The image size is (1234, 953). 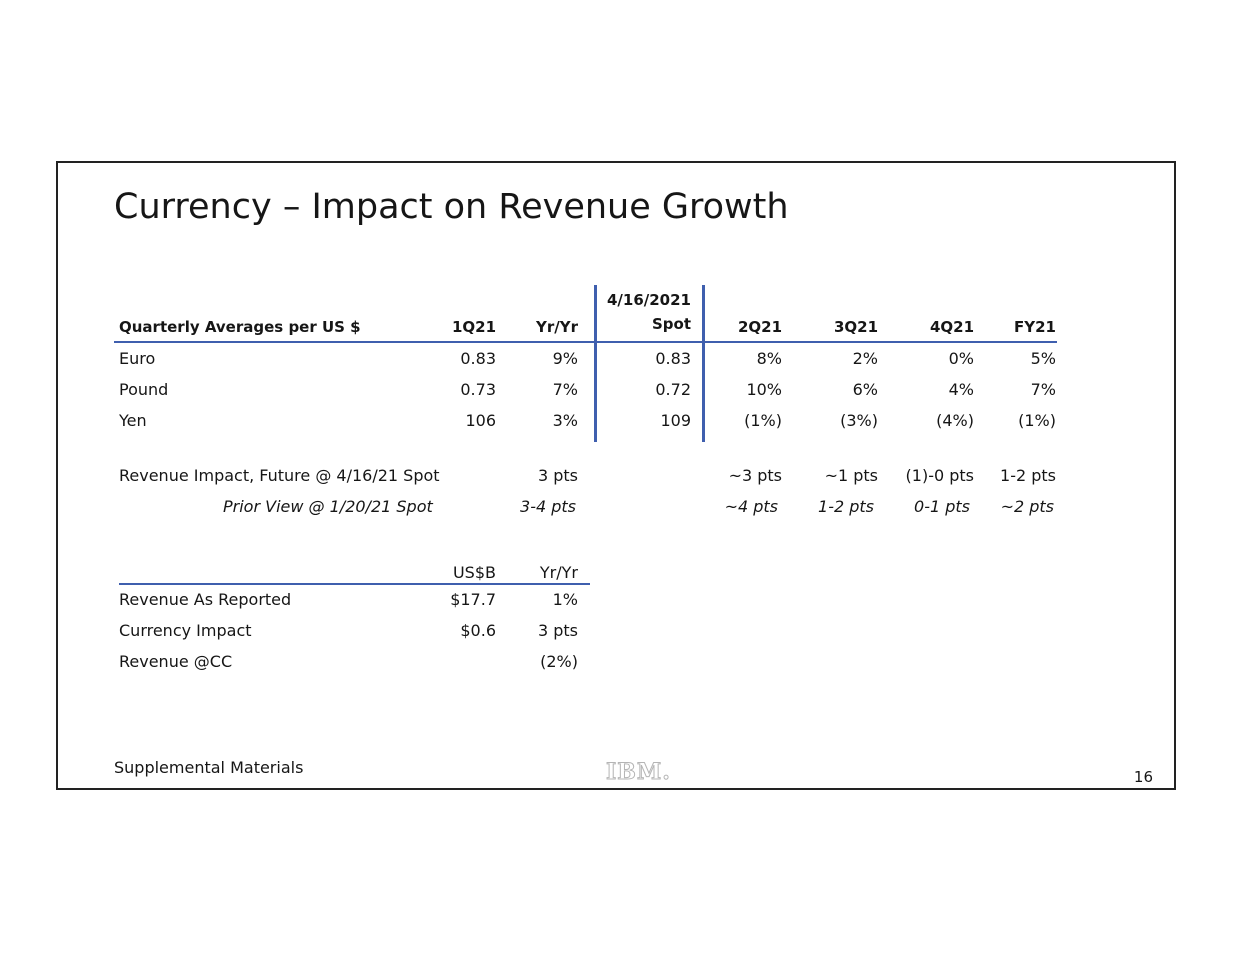 What do you see at coordinates (1035, 327) in the screenshot?
I see `header-fy21: FY21` at bounding box center [1035, 327].